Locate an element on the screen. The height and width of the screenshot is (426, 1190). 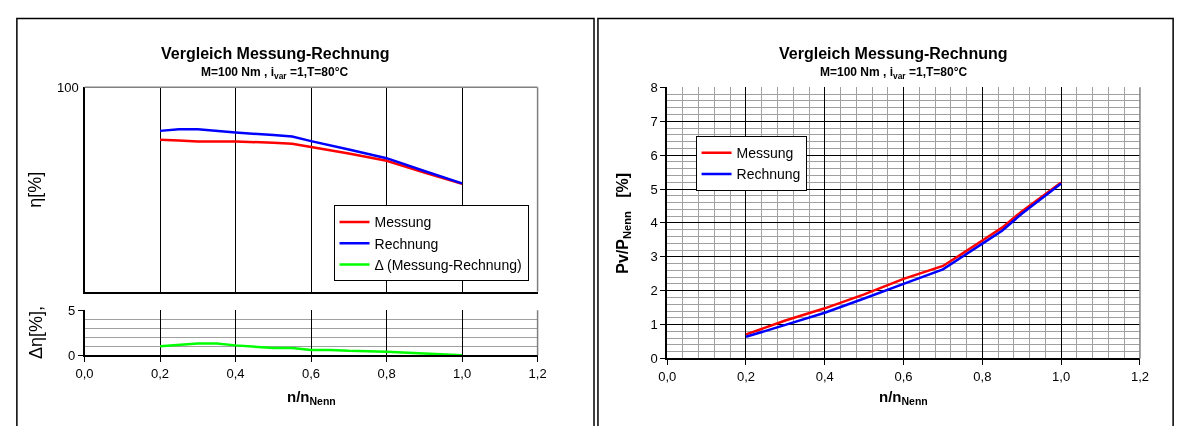
y-tick-label: 3 is located at coordinates (654, 257).